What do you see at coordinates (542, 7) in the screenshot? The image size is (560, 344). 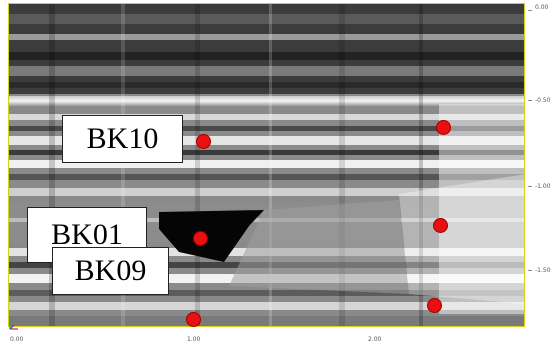 I see `y-tick-label: 0.00` at bounding box center [542, 7].